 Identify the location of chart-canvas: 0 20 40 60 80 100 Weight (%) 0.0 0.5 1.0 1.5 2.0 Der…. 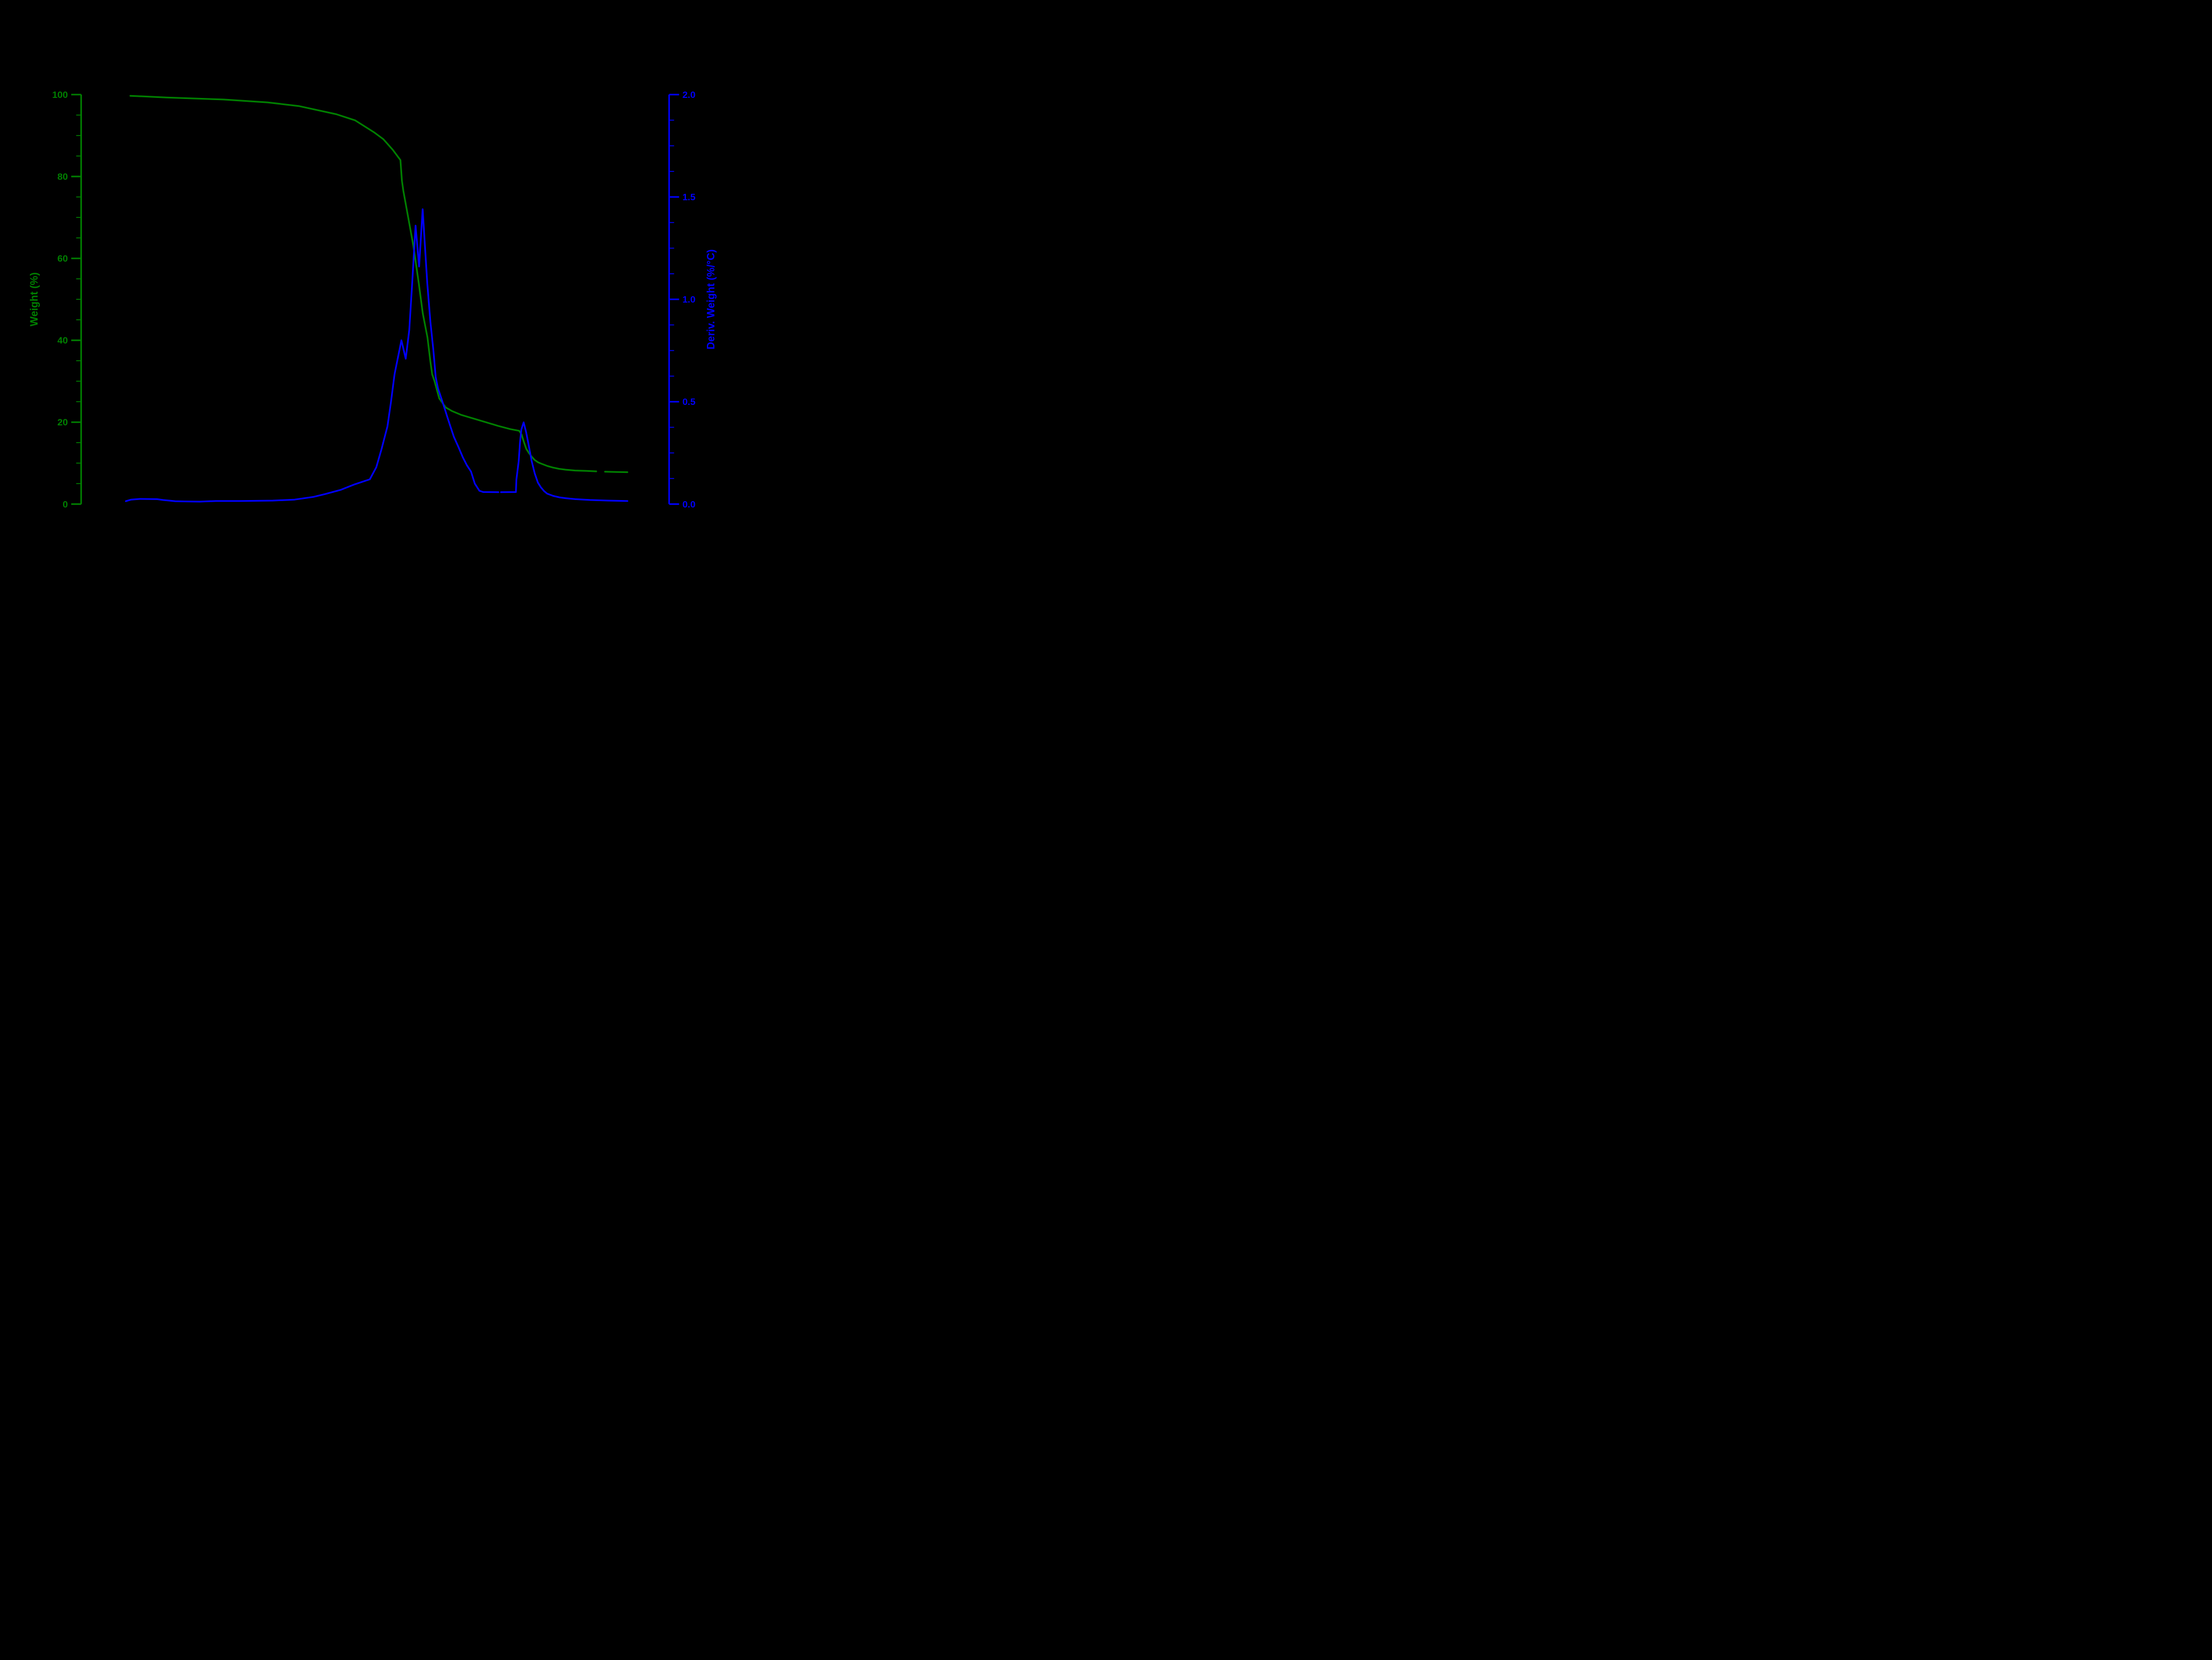
(368, 276).